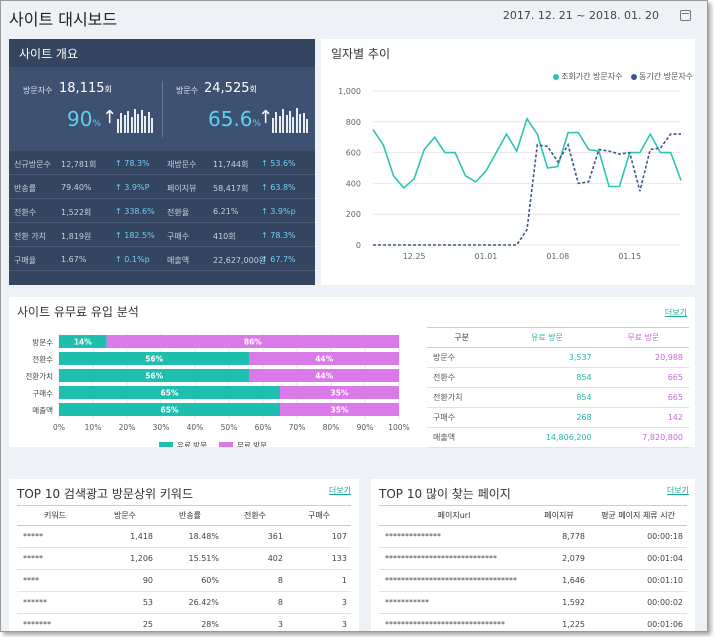  What do you see at coordinates (547, 417) in the screenshot?
I see `paid-value: 268` at bounding box center [547, 417].